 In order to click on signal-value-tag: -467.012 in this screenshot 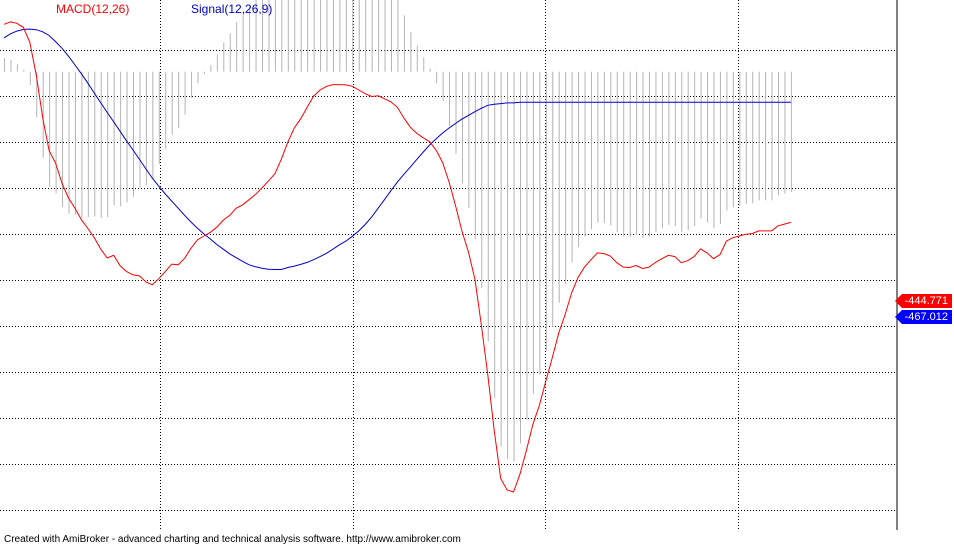, I will do `click(923, 317)`.